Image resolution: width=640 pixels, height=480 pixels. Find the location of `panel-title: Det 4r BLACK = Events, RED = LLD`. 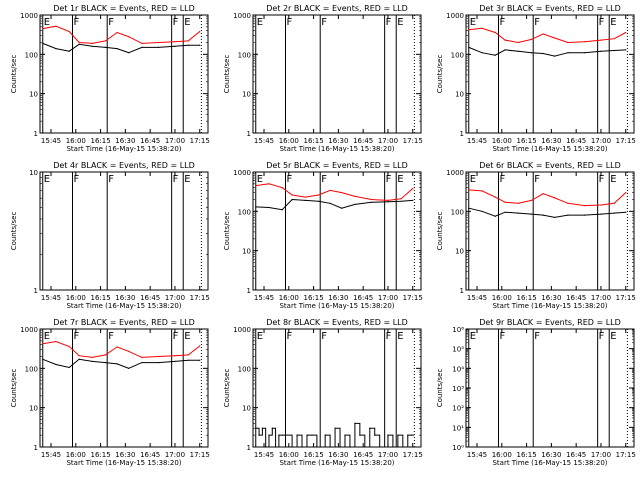

panel-title: Det 4r BLACK = Events, RED = LLD is located at coordinates (124, 165).